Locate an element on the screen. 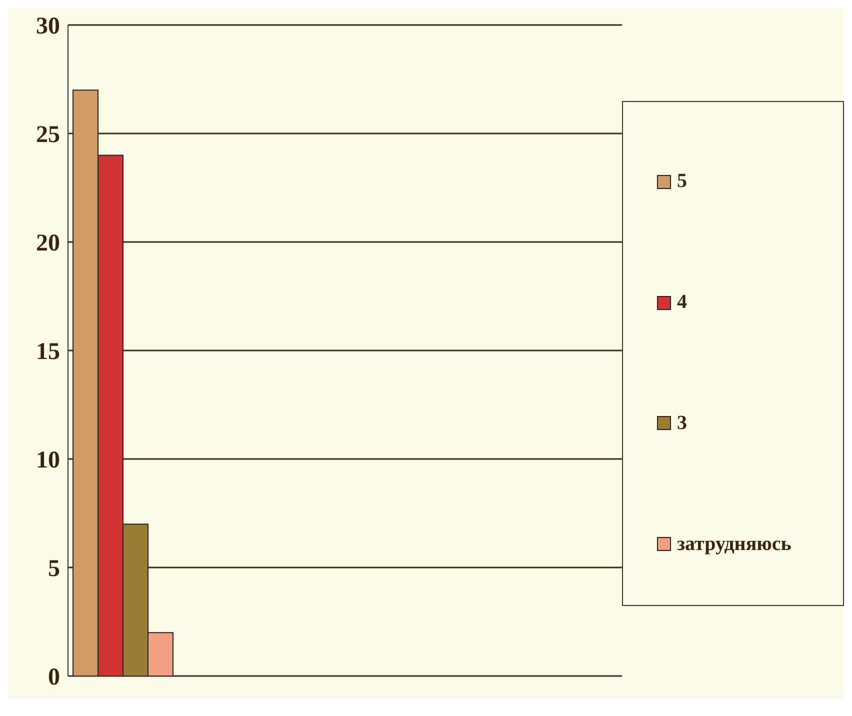 Image resolution: width=852 pixels, height=716 pixels. y-tick-label: 20 is located at coordinates (48, 243).